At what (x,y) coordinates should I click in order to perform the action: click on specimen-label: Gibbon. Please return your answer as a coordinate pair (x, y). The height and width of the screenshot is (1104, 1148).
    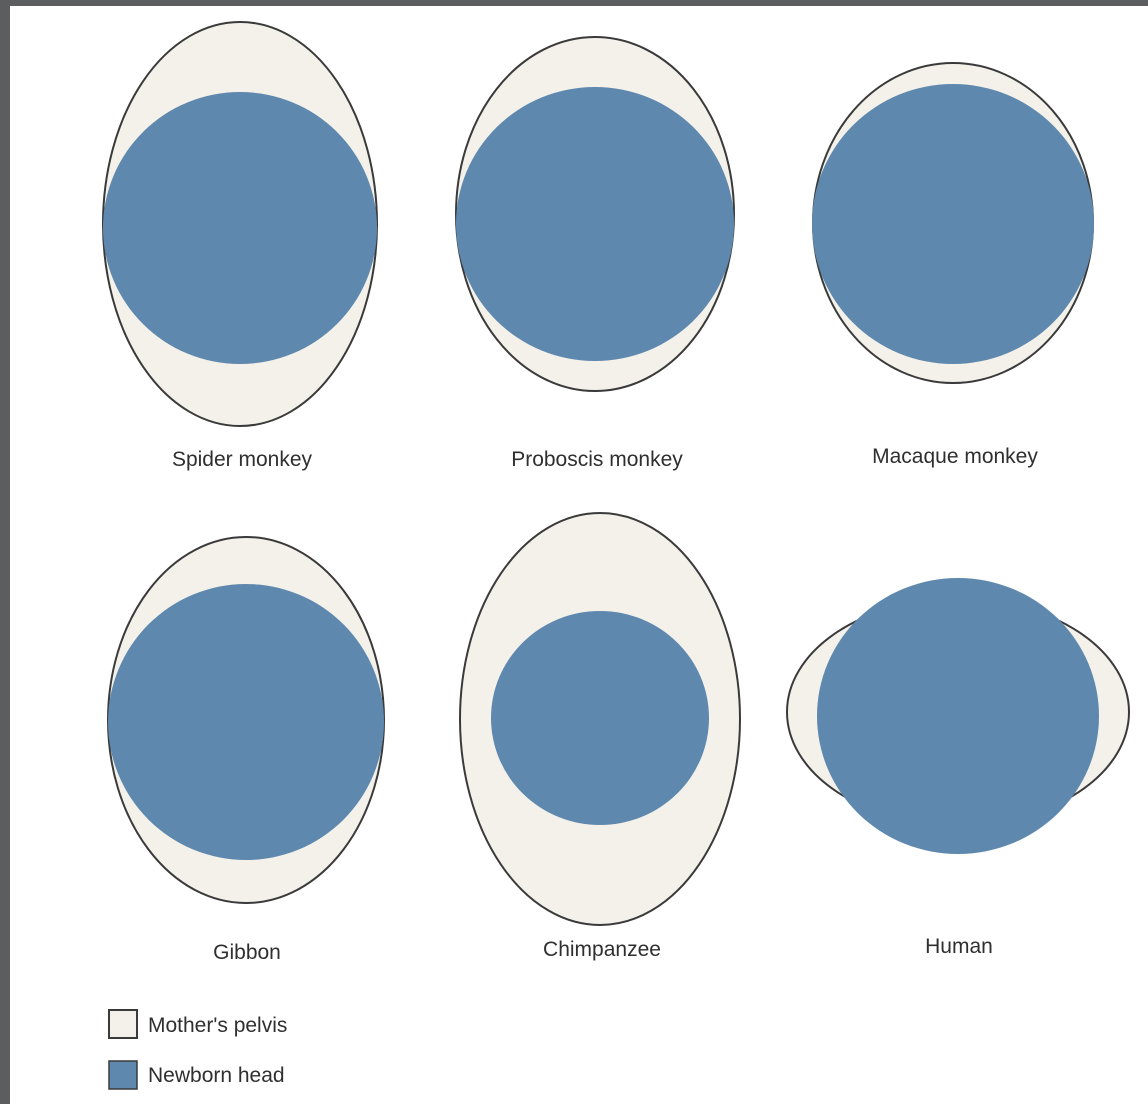
    Looking at the image, I should click on (247, 952).